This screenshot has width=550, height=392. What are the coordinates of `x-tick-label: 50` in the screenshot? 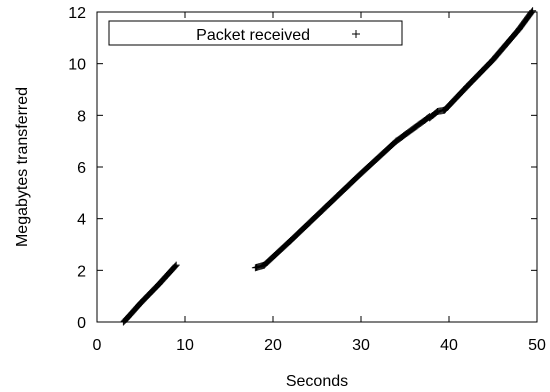 It's located at (537, 345).